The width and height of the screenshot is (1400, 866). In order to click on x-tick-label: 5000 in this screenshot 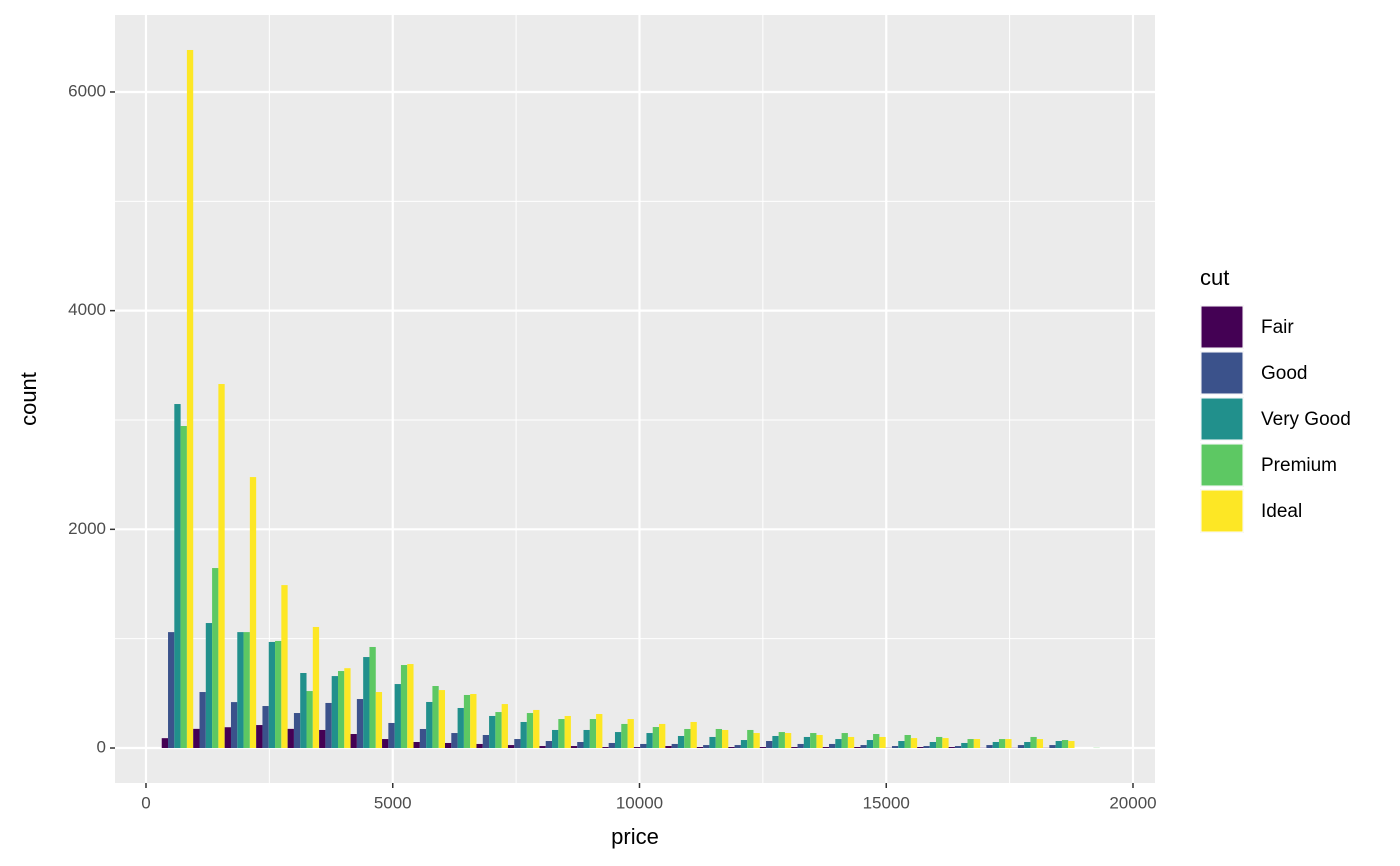, I will do `click(393, 802)`.